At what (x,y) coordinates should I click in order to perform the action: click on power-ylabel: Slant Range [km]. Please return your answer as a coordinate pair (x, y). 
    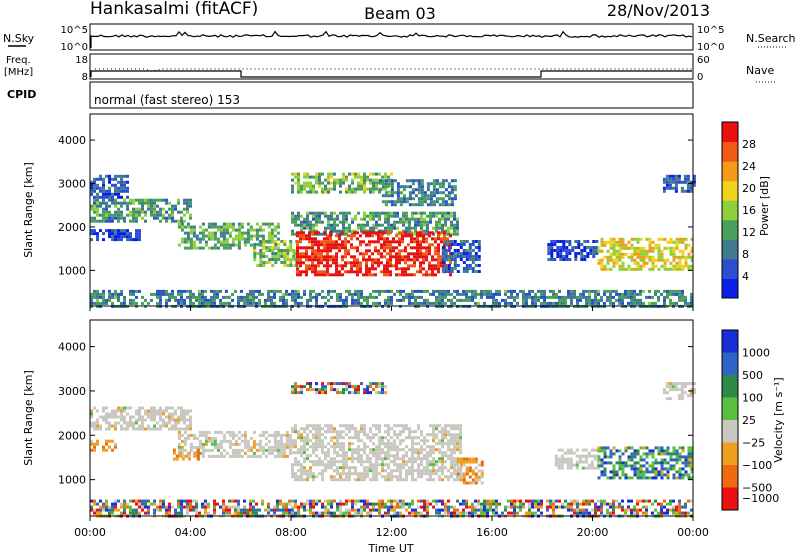
    Looking at the image, I should click on (28, 210).